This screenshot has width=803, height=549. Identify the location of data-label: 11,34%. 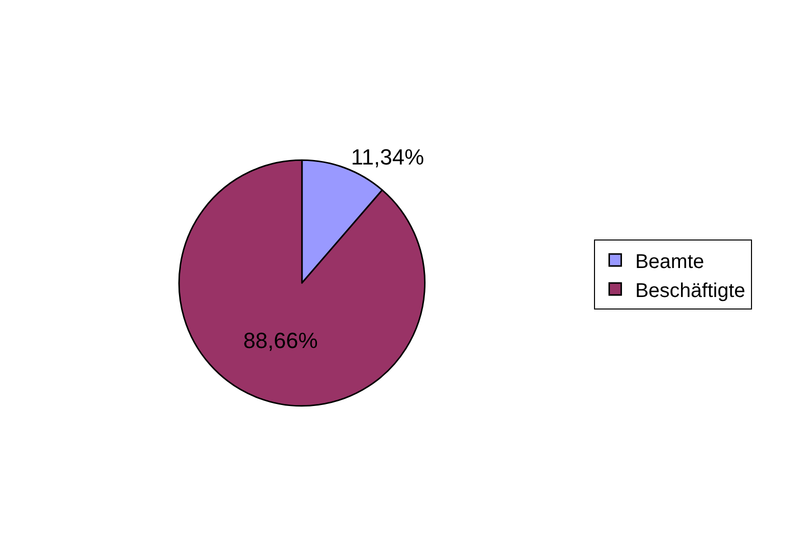
(387, 157).